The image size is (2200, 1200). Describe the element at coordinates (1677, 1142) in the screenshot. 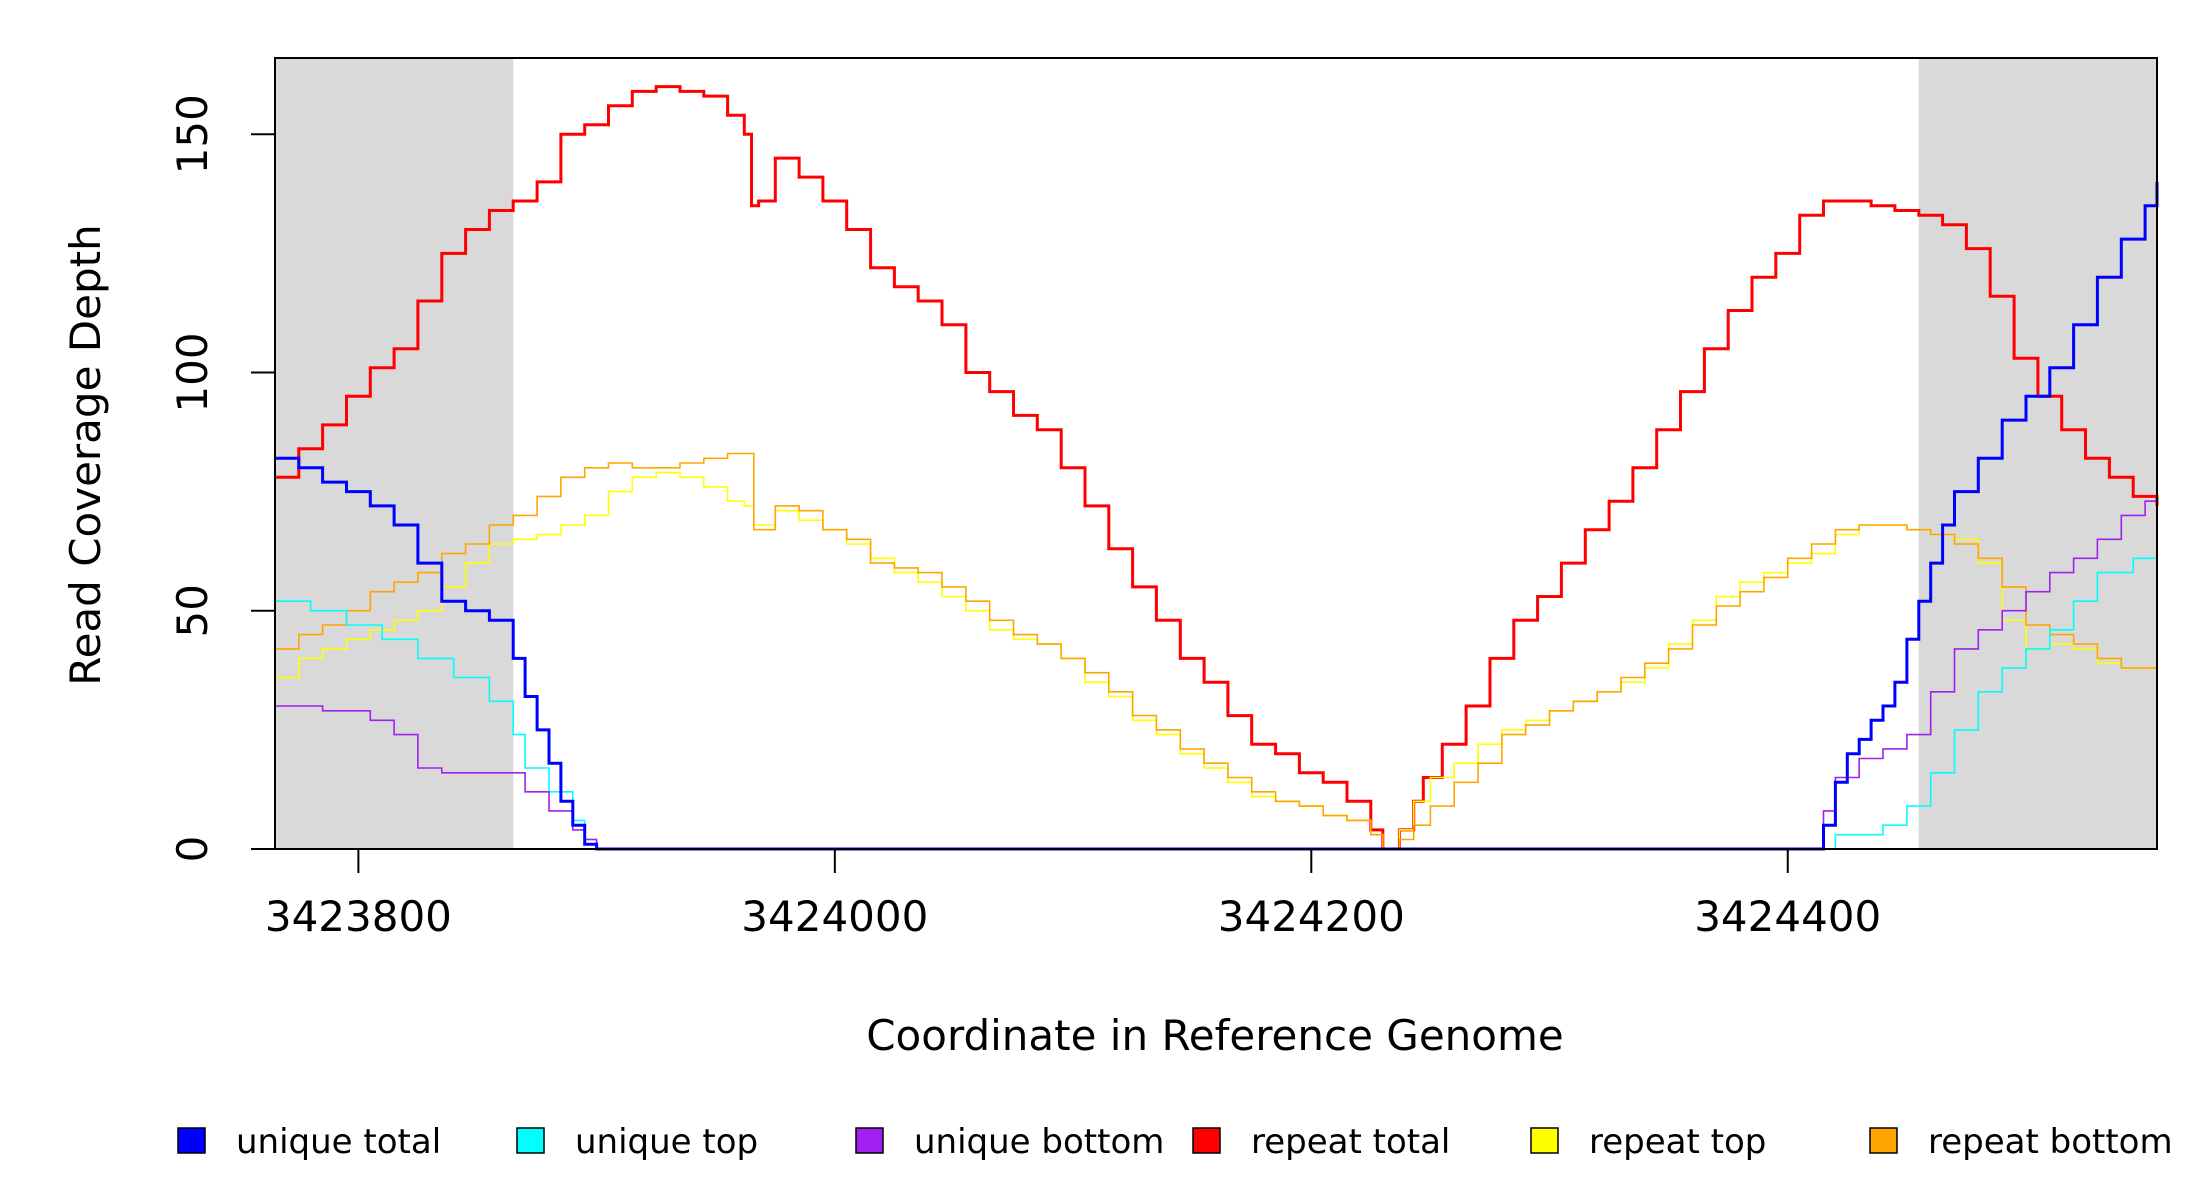

I see `legend-label: repeat top` at that location.